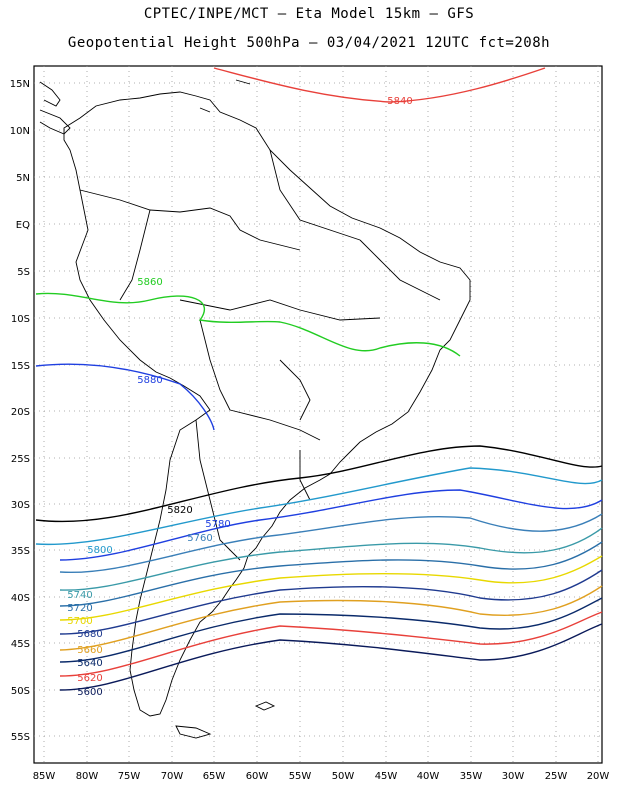  Describe the element at coordinates (23, 272) in the screenshot. I see `lat-tick-label: 5S` at that location.